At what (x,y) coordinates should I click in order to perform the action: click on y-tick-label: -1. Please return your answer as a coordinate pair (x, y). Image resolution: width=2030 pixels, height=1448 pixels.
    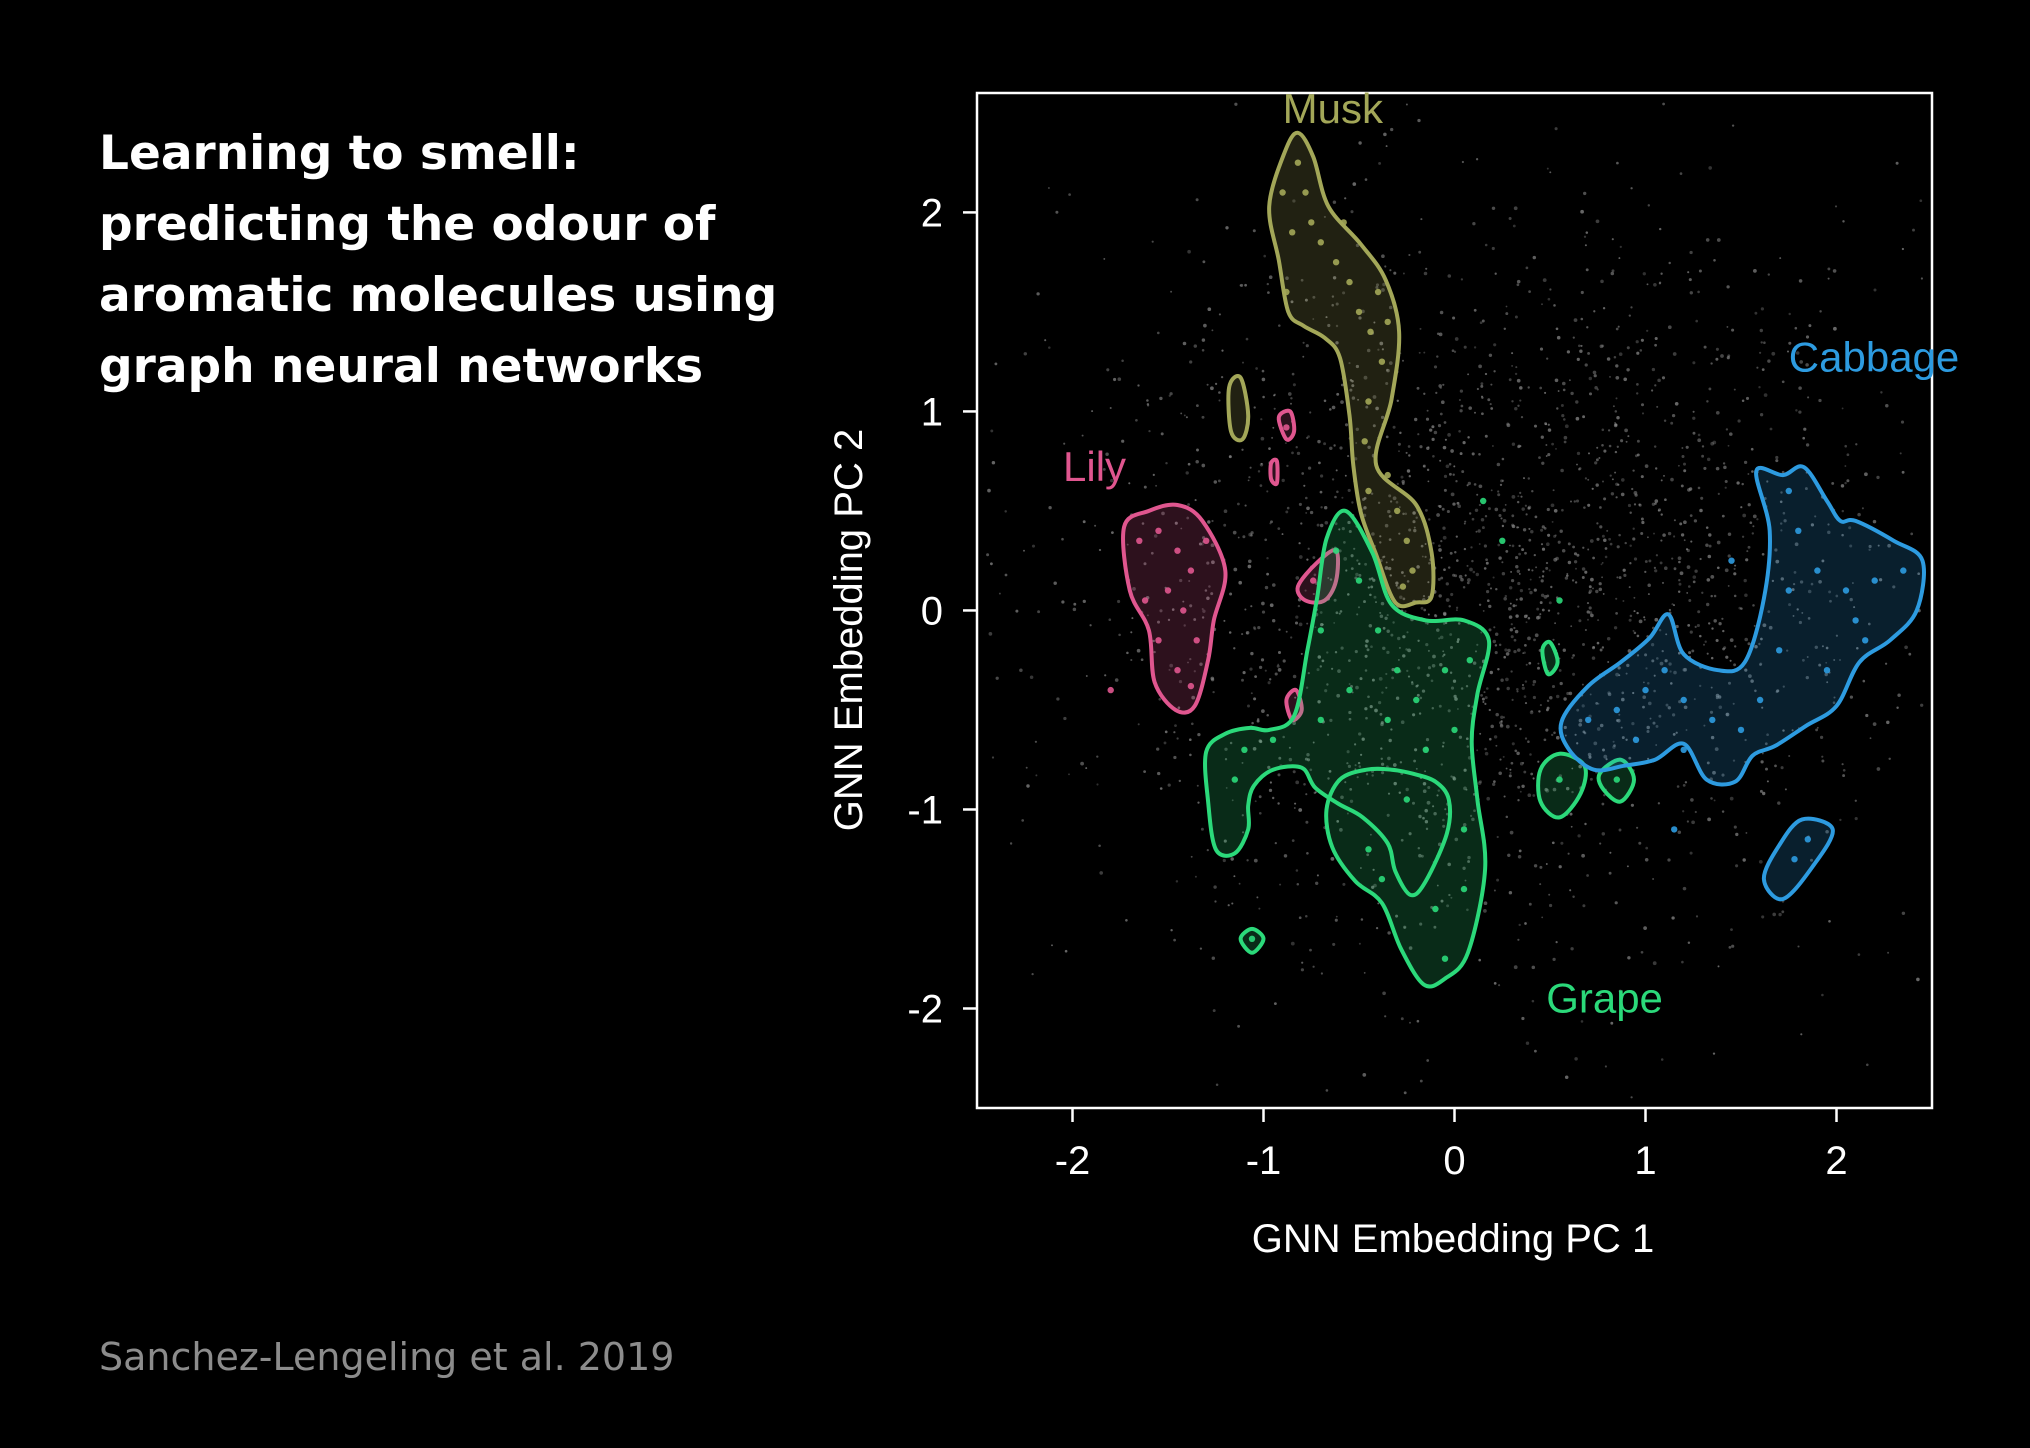
    Looking at the image, I should click on (925, 810).